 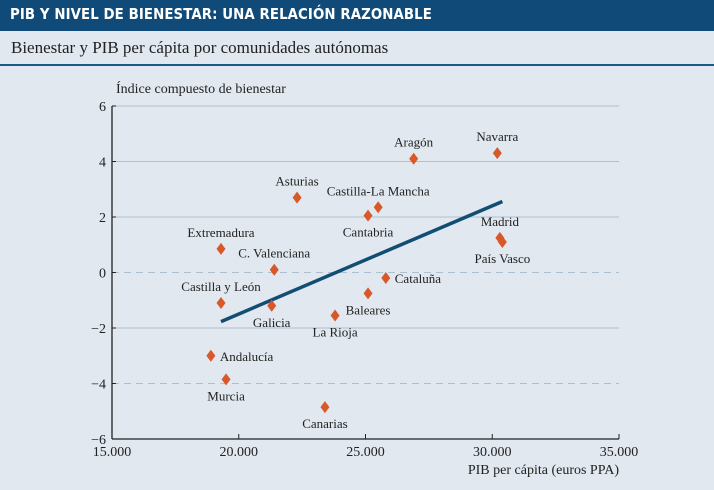 What do you see at coordinates (492, 452) in the screenshot?
I see `x-tick-label: 30.000` at bounding box center [492, 452].